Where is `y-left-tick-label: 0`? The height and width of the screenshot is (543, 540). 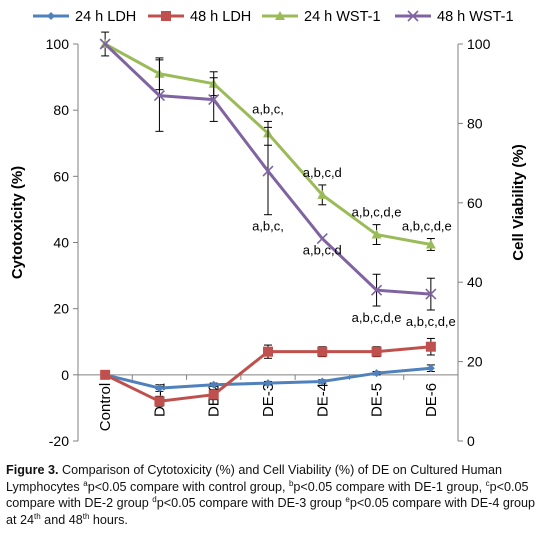 y-left-tick-label: 0 is located at coordinates (65, 375).